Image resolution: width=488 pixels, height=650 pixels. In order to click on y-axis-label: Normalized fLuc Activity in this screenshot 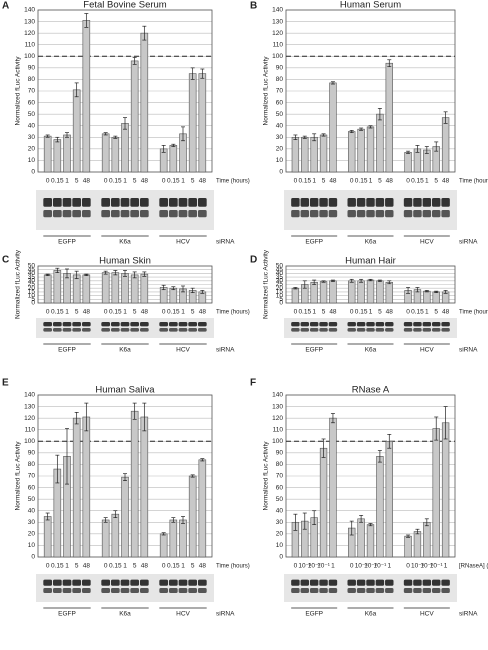, I will do `click(266, 91)`.